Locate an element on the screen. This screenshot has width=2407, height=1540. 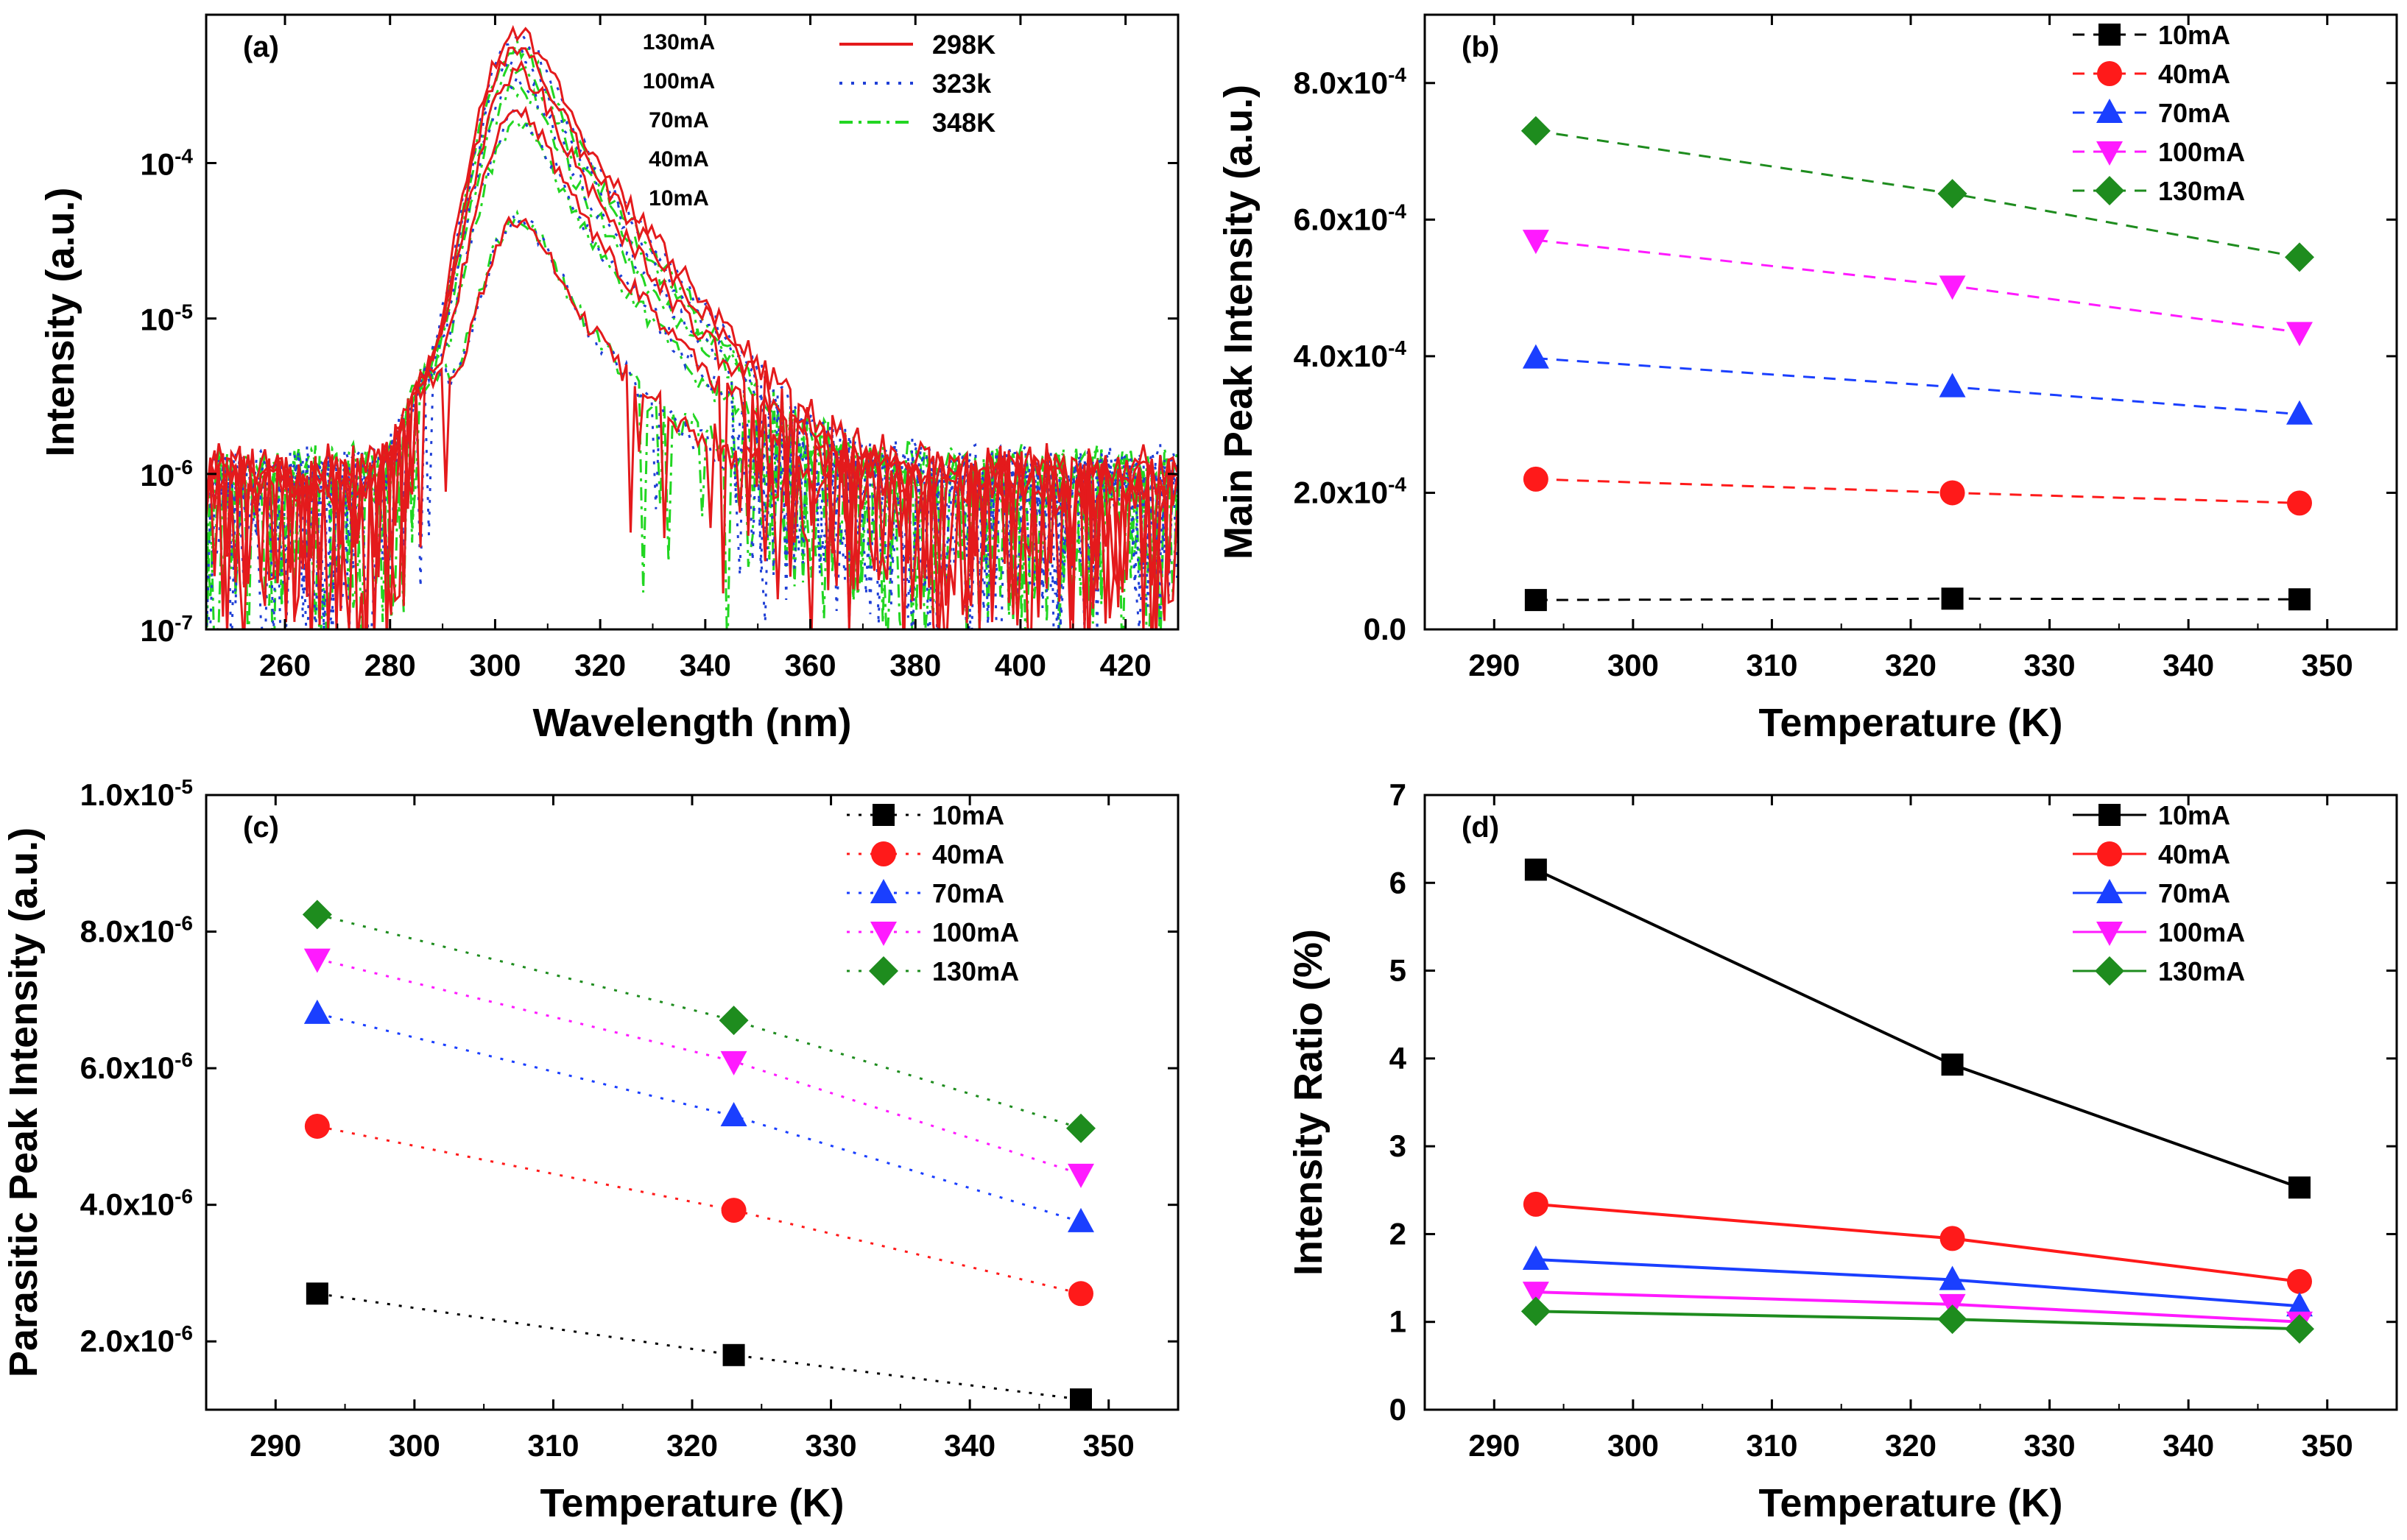
y-tick-label: 4.0x10⁻⁶ is located at coordinates (136, 1203).